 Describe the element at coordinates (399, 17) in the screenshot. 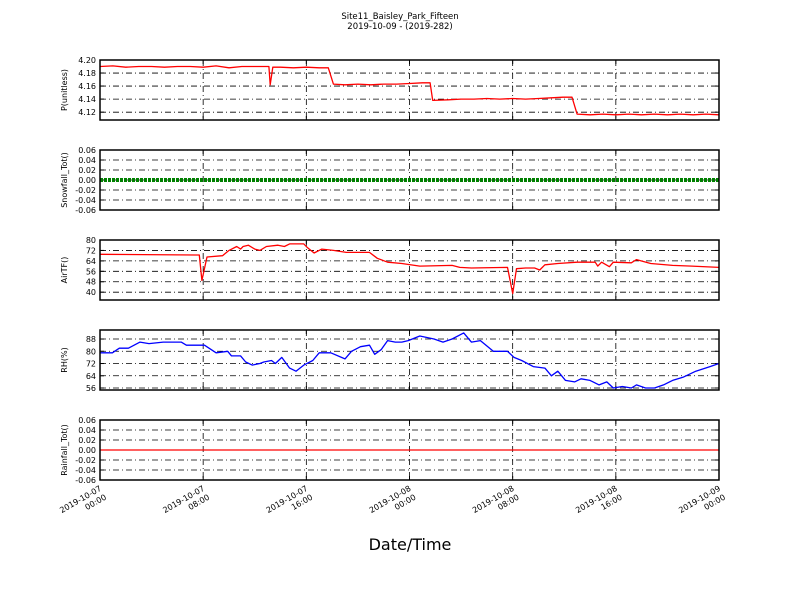

I see `chart-title: Site11_Baisley_Park_Fifteen` at that location.